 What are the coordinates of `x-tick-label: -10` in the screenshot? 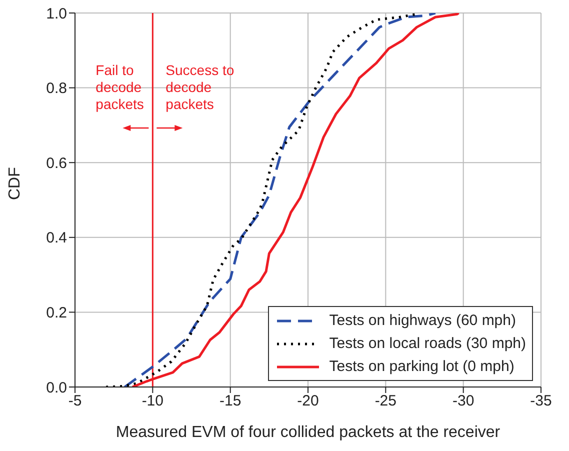 It's located at (153, 401).